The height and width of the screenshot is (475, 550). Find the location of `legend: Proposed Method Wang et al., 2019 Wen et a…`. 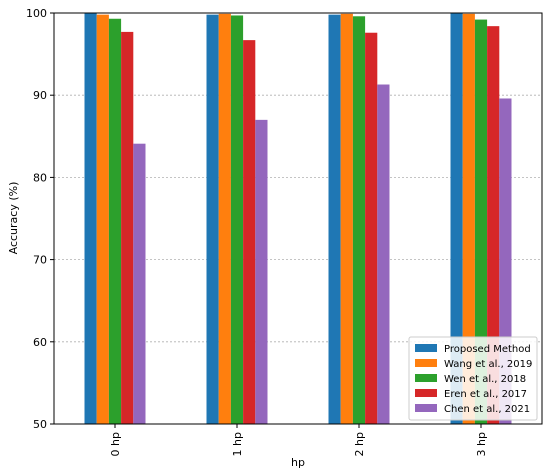

legend: Proposed Method Wang et al., 2019 Wen et a… is located at coordinates (473, 378).